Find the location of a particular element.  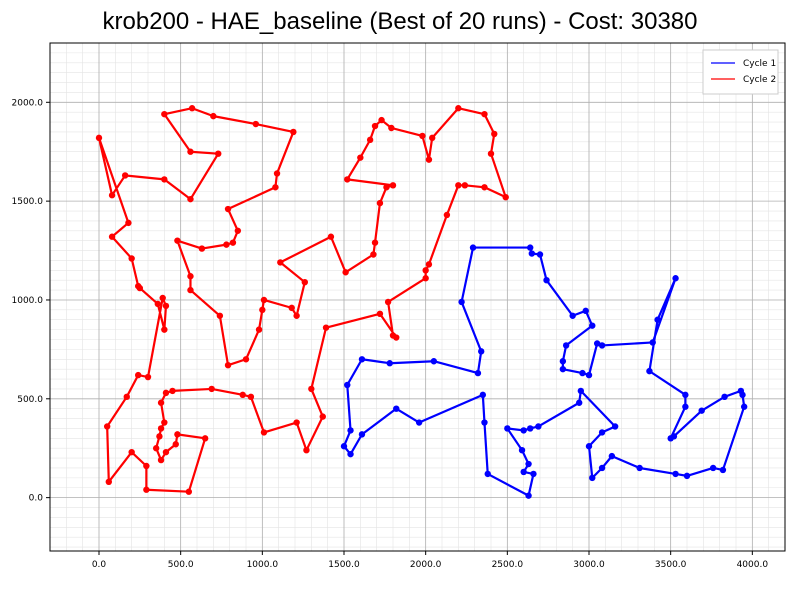

y-tick-label: 0.0 is located at coordinates (36, 499).